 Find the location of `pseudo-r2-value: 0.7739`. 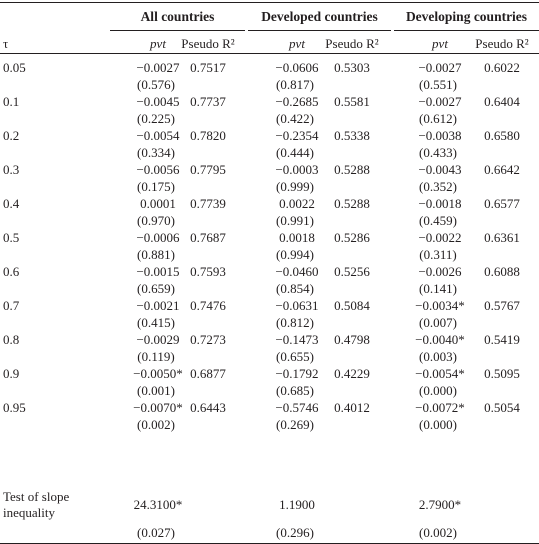

pseudo-r2-value: 0.7739 is located at coordinates (208, 203).